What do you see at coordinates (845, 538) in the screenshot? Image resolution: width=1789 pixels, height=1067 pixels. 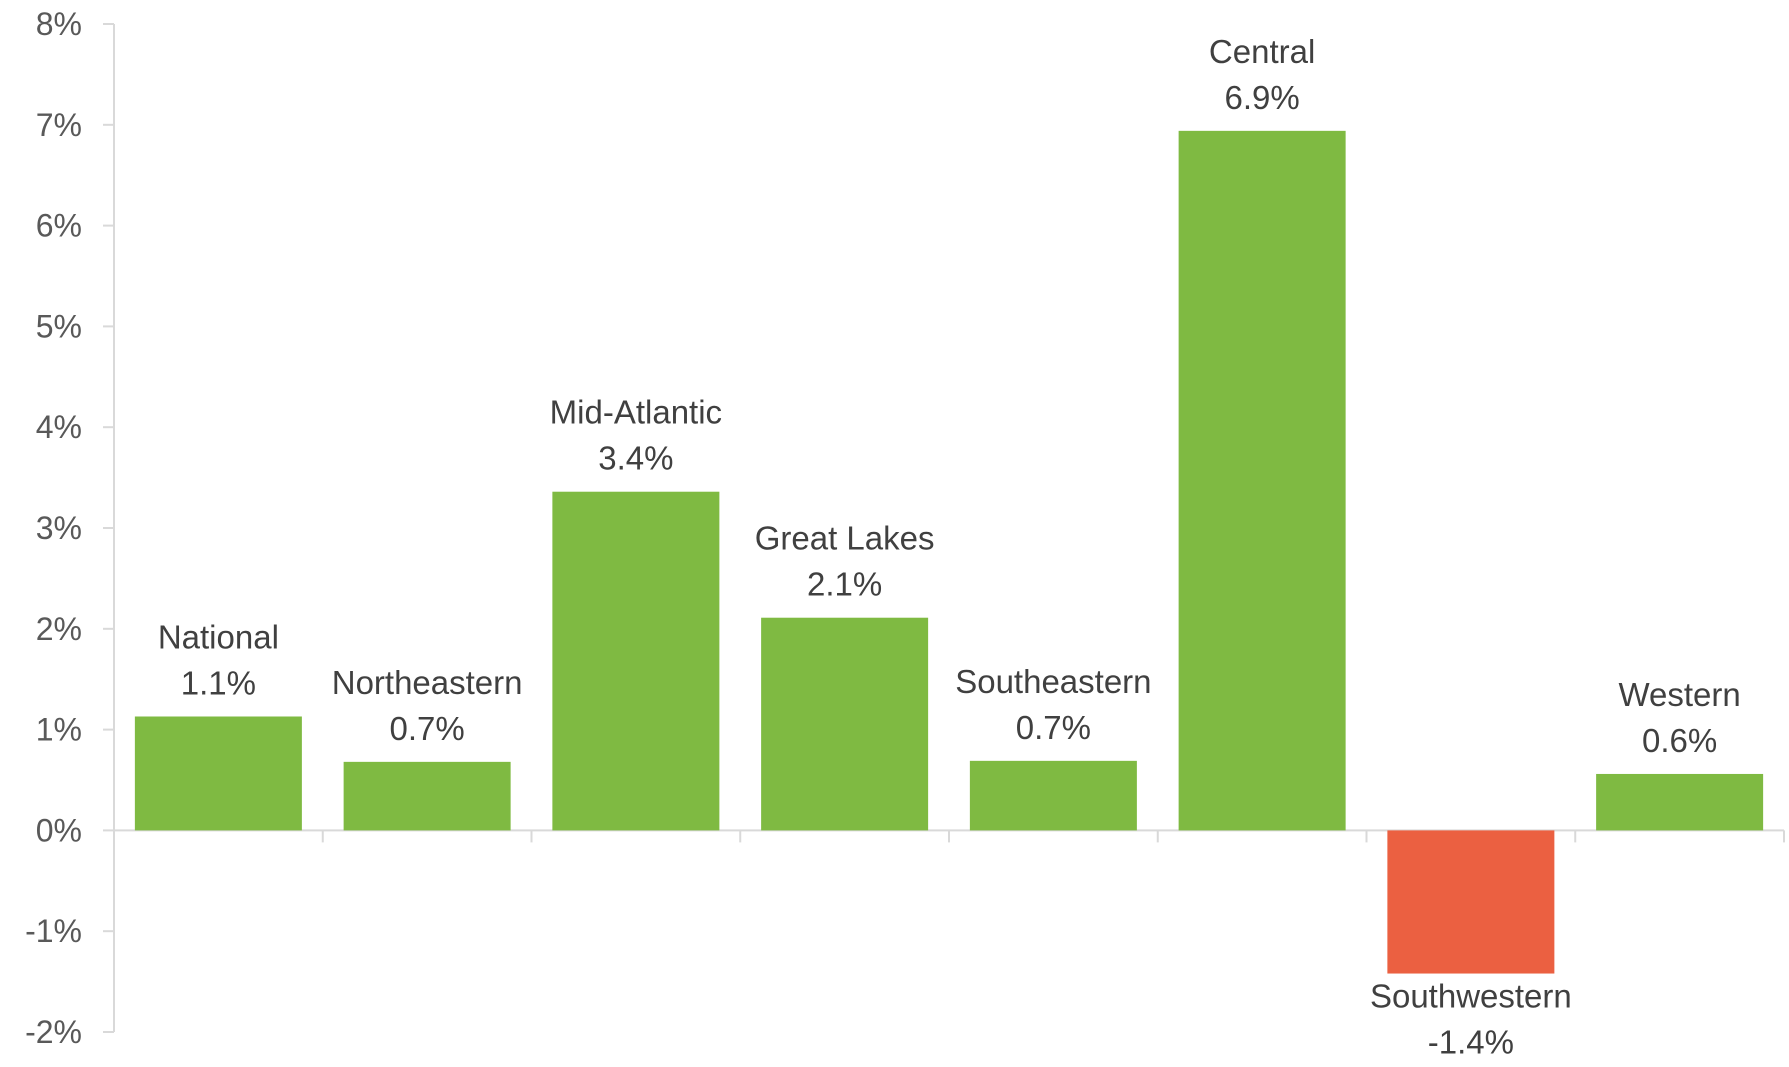 I see `data-label-category: Great Lakes` at bounding box center [845, 538].